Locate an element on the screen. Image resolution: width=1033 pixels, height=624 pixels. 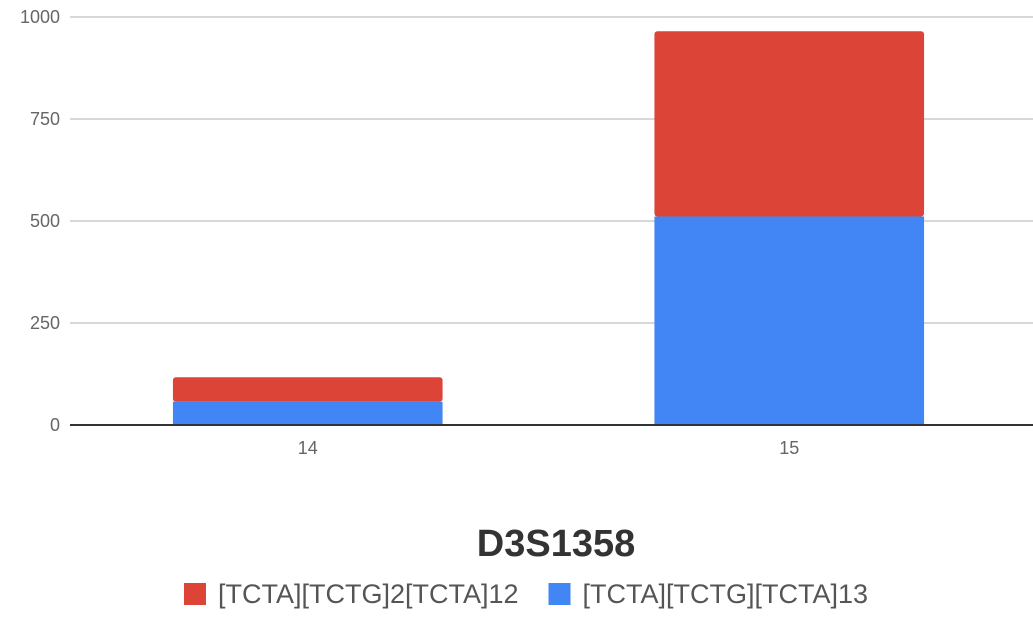
legend-entry: [TCTA][TCTG][TCTA]13 is located at coordinates (708, 594).